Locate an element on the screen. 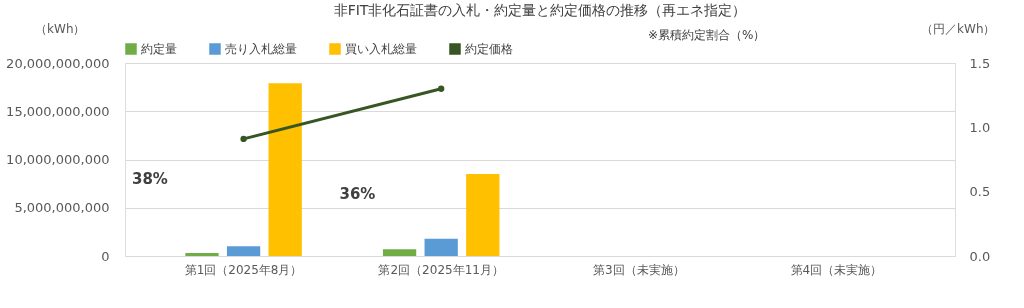 This screenshot has height=308, width=1024. y-axis-title: （kWh） is located at coordinates (60, 28).